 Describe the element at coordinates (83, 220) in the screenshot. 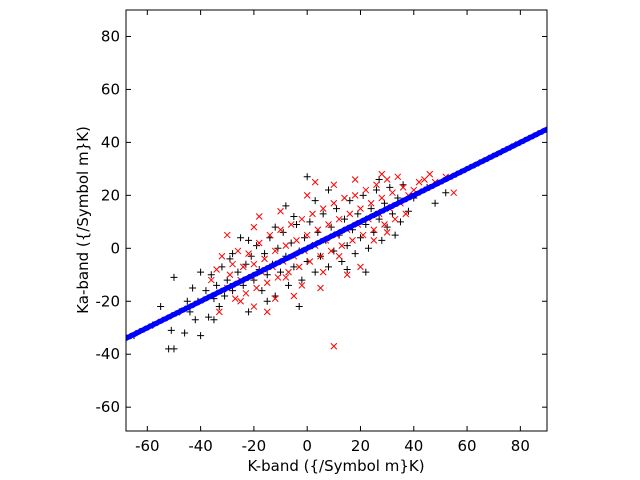

I see `y-axis-label: Ka-band ({/Symbol m}K)` at that location.